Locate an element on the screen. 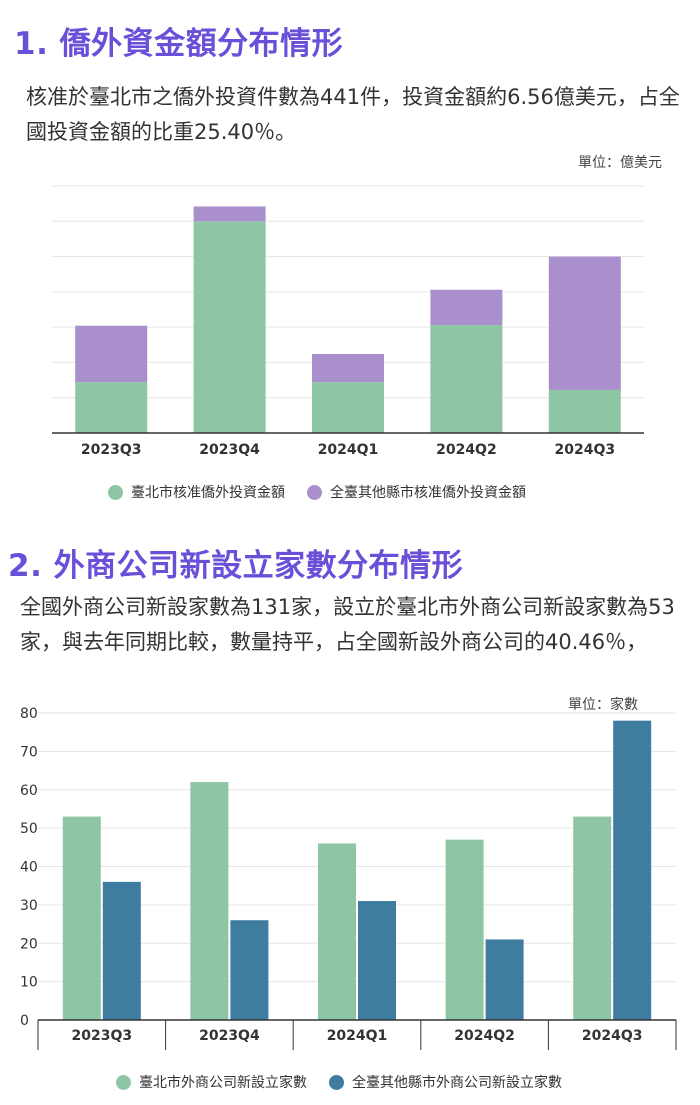  chart1-x-tick: 2024Q1 is located at coordinates (348, 450).